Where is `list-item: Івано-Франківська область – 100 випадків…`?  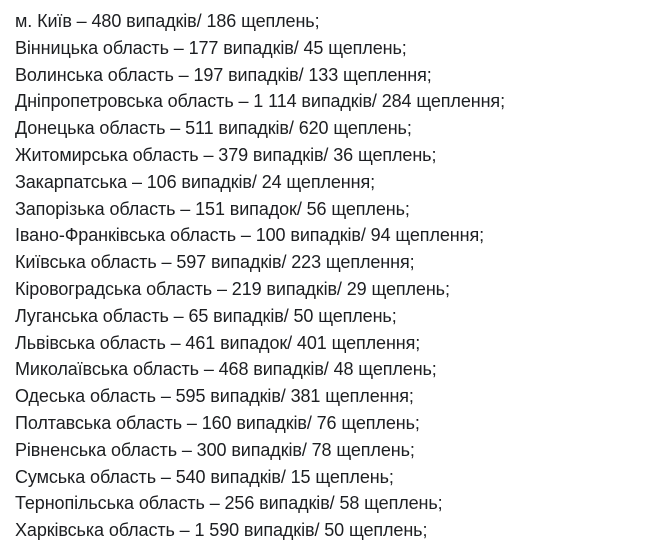
list-item: Івано-Франківська область – 100 випадків… is located at coordinates (249, 235).